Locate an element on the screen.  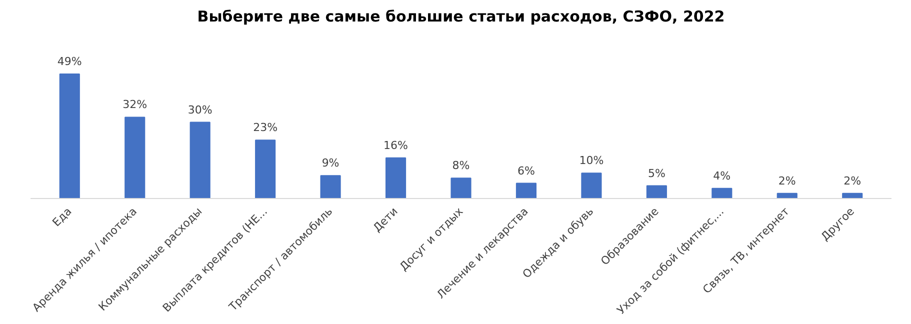
x-tick-label: Еда is located at coordinates (62, 217).